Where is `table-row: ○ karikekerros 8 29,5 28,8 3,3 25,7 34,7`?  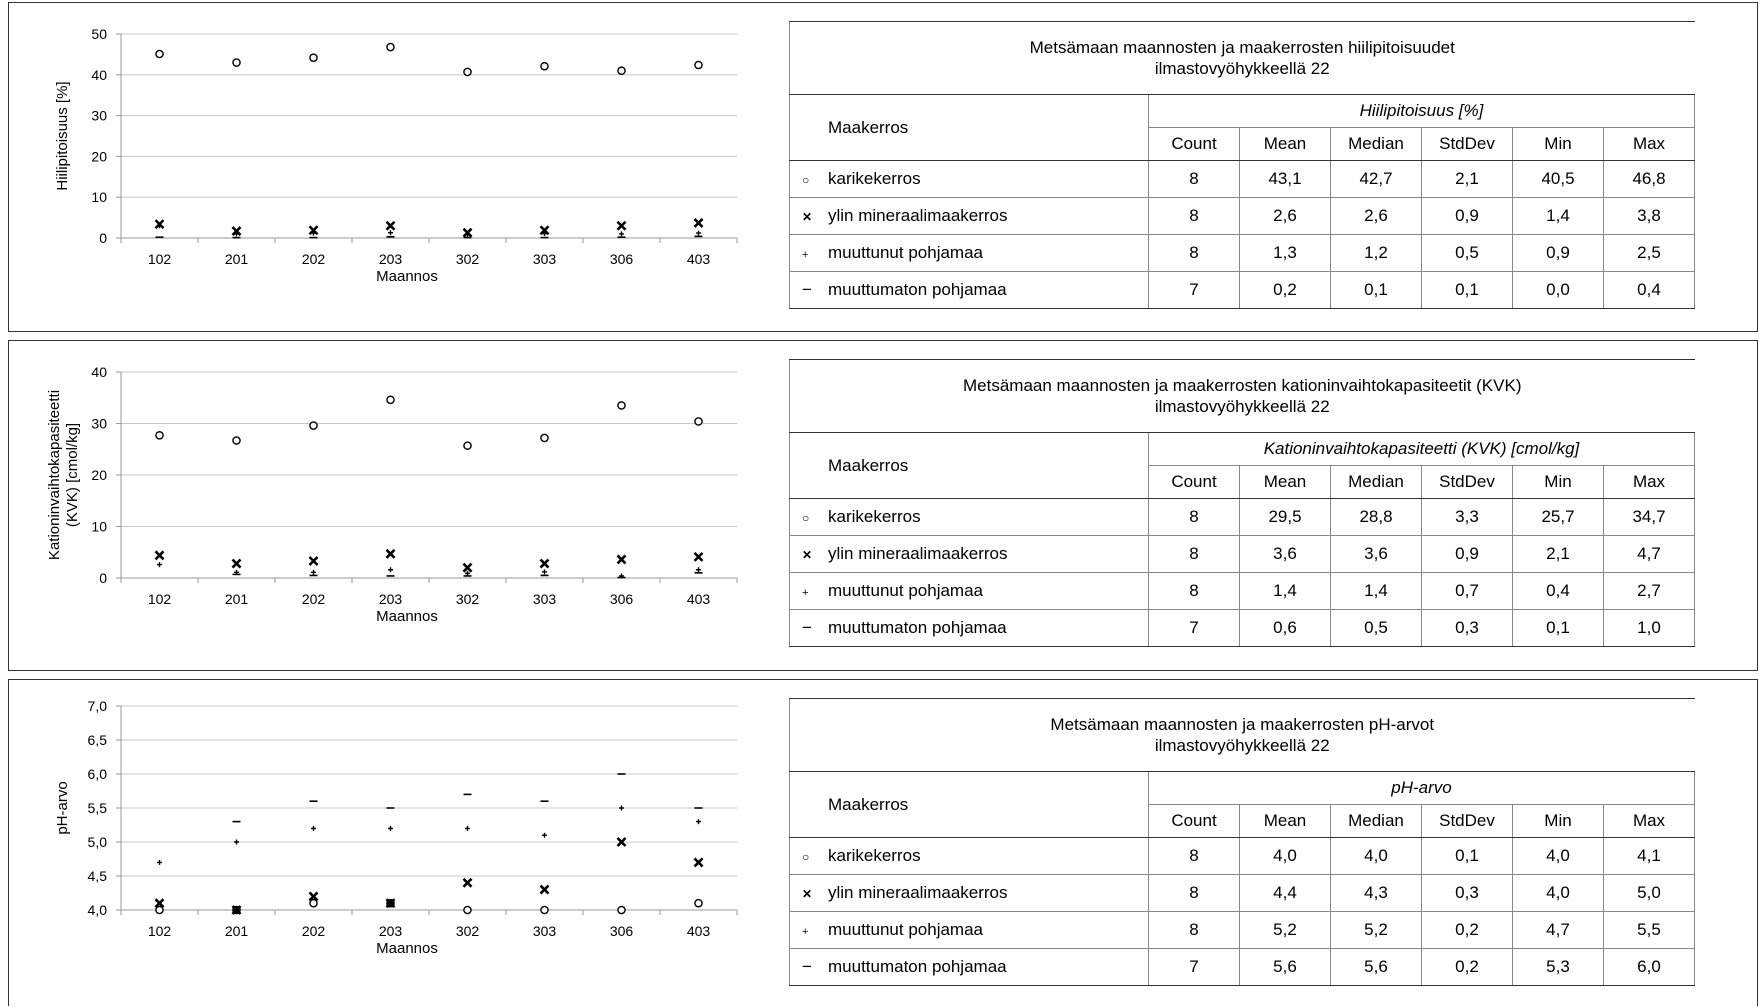 table-row: ○ karikekerros 8 29,5 28,8 3,3 25,7 34,7 is located at coordinates (1242, 517).